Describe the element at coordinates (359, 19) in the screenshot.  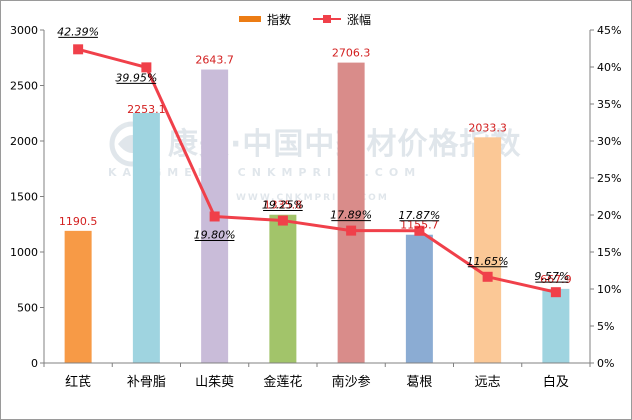
I see `legend-line-label: 涨幅` at that location.